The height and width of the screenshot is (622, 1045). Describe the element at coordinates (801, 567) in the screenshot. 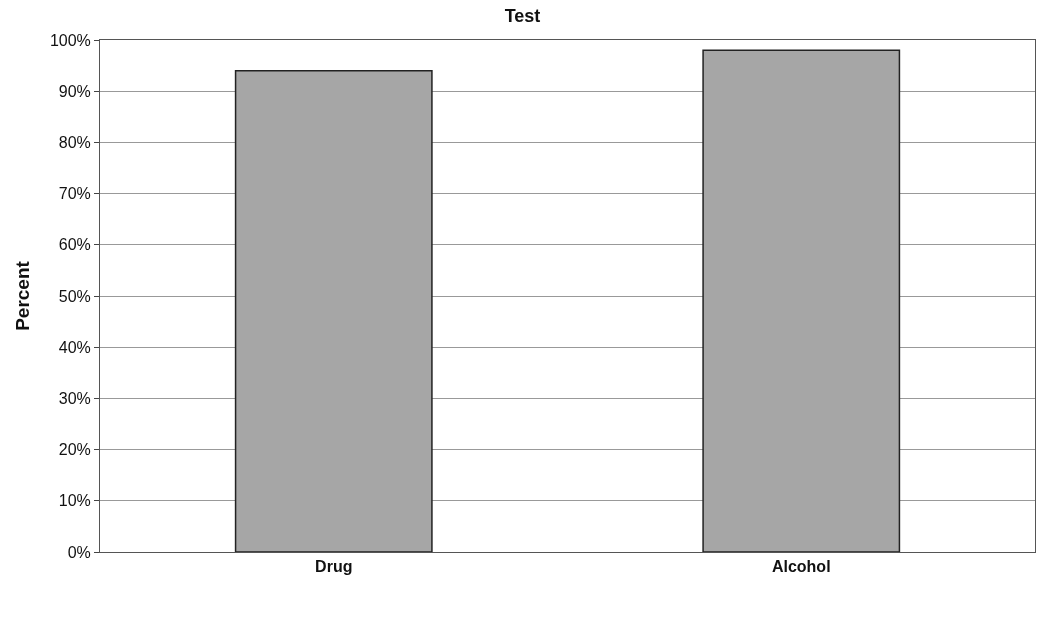

I see `x-tick-label: Alcohol` at that location.